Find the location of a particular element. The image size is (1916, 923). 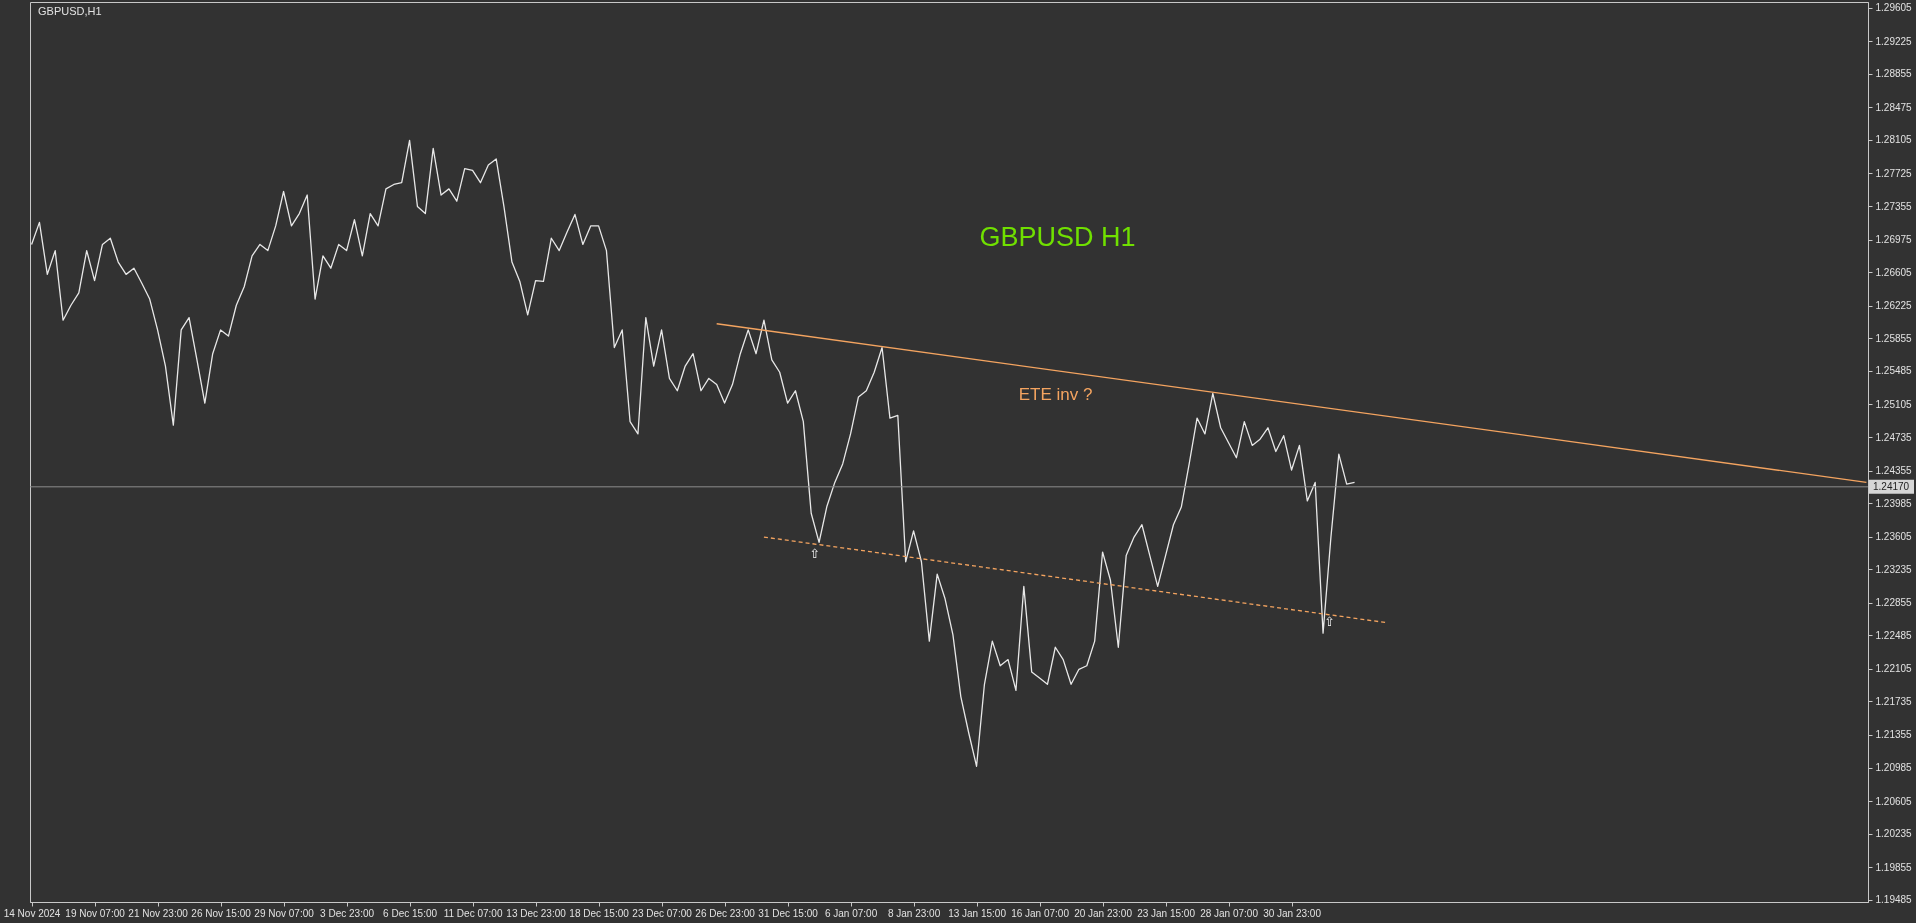

y-tick-label: 1.29225 is located at coordinates (1894, 41).